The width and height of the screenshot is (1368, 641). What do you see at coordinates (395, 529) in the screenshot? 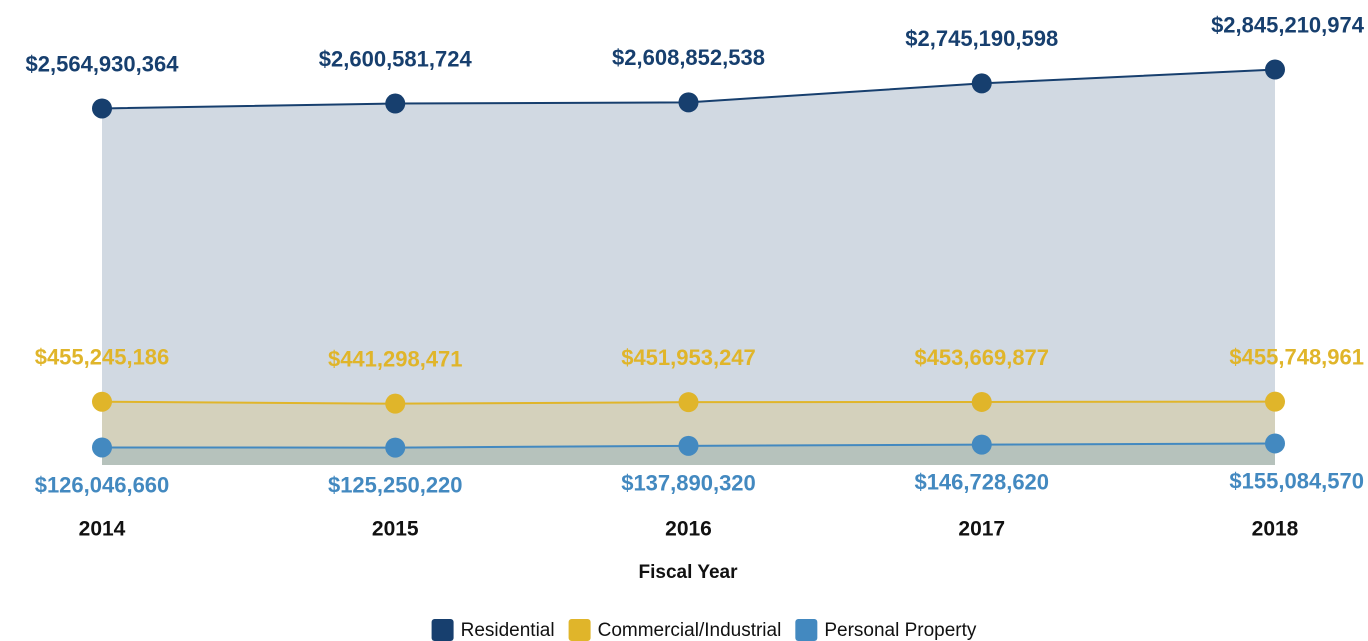
I see `x-tick-label: 2015` at bounding box center [395, 529].